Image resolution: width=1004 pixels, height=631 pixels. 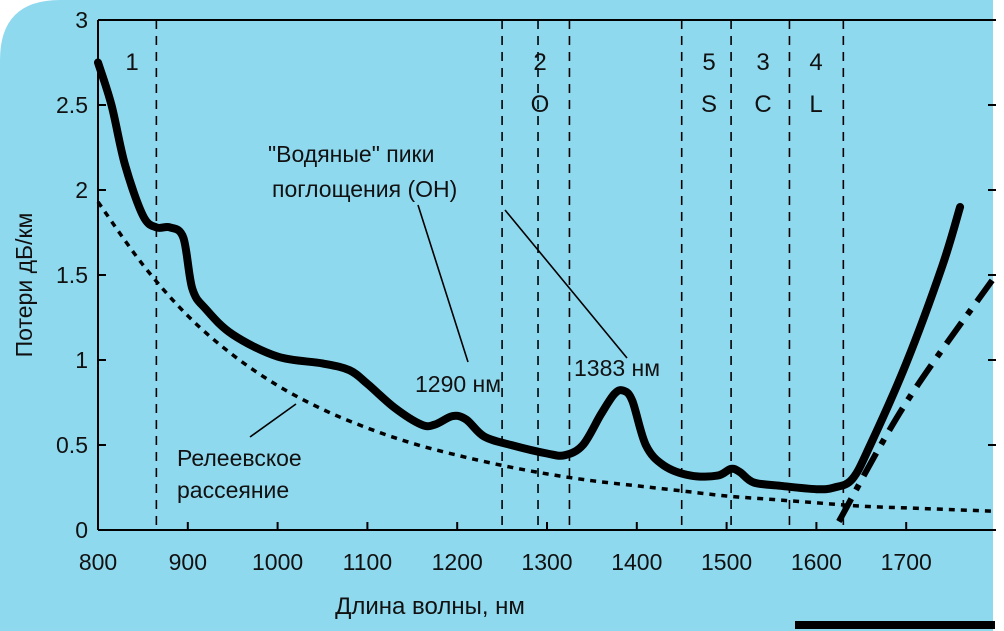 I want to click on x-tick-label: 1000, so click(x=277, y=562).